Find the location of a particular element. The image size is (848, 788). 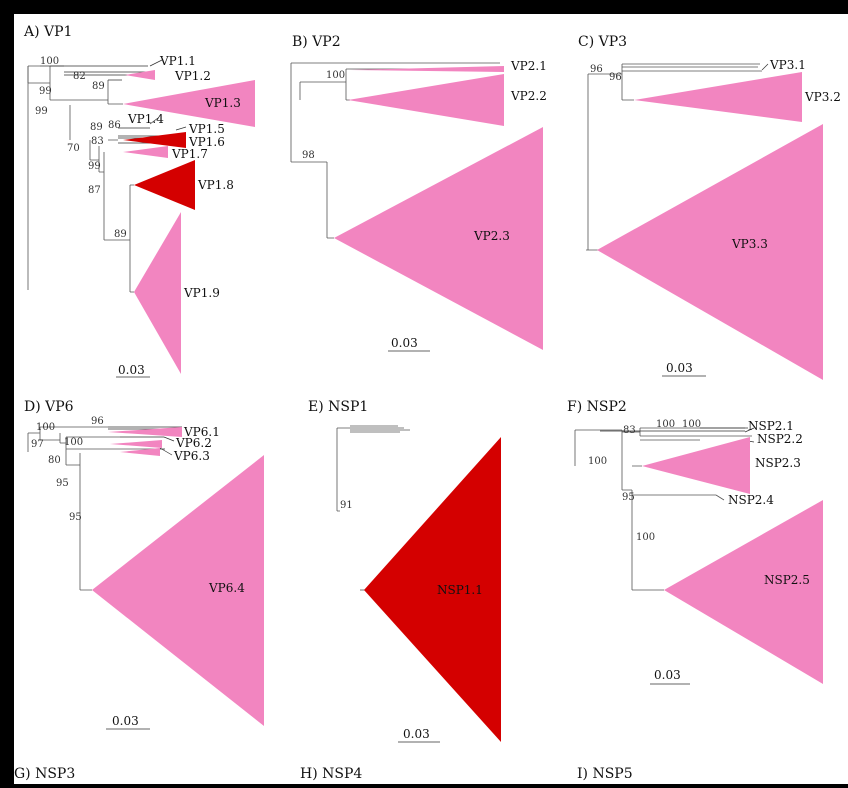

bootstrap-b-2: 98 is located at coordinates (308, 155).